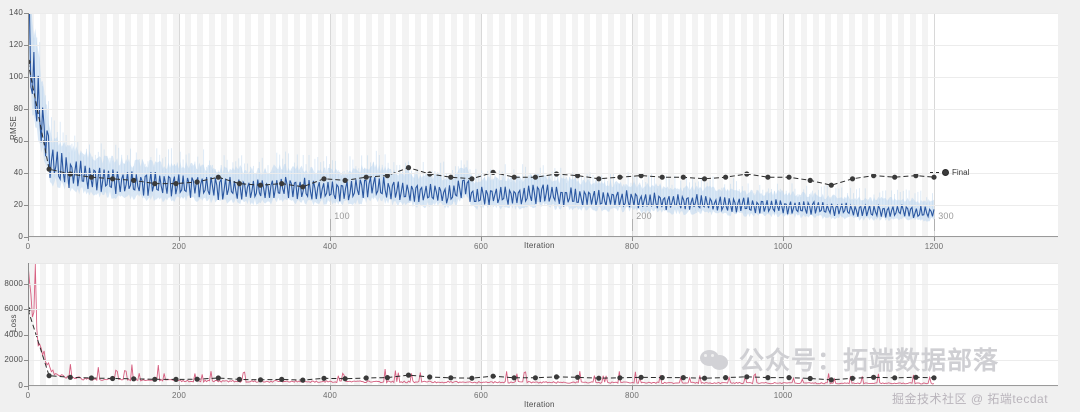 The width and height of the screenshot is (1080, 412). What do you see at coordinates (28, 324) in the screenshot?
I see `y-axis-line` at bounding box center [28, 324].